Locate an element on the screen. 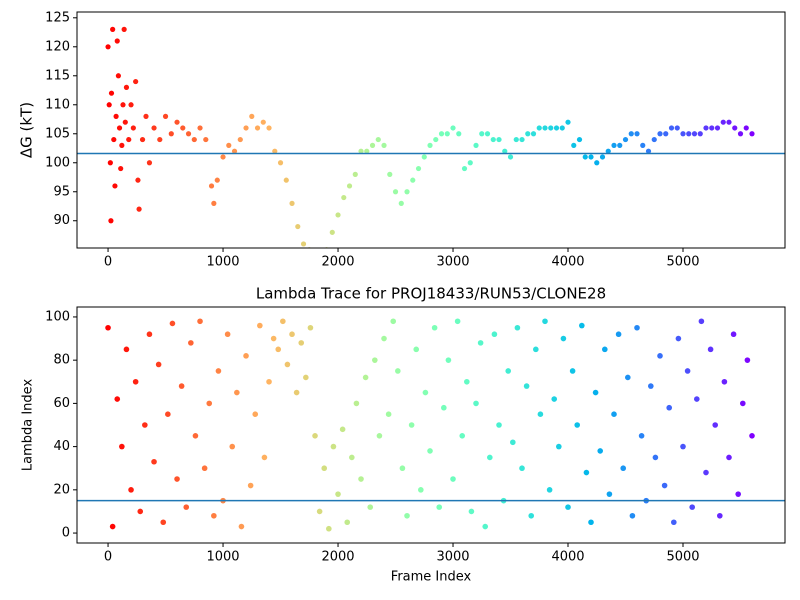 The width and height of the screenshot is (800, 600). x-tick-label: 4000 is located at coordinates (567, 557).